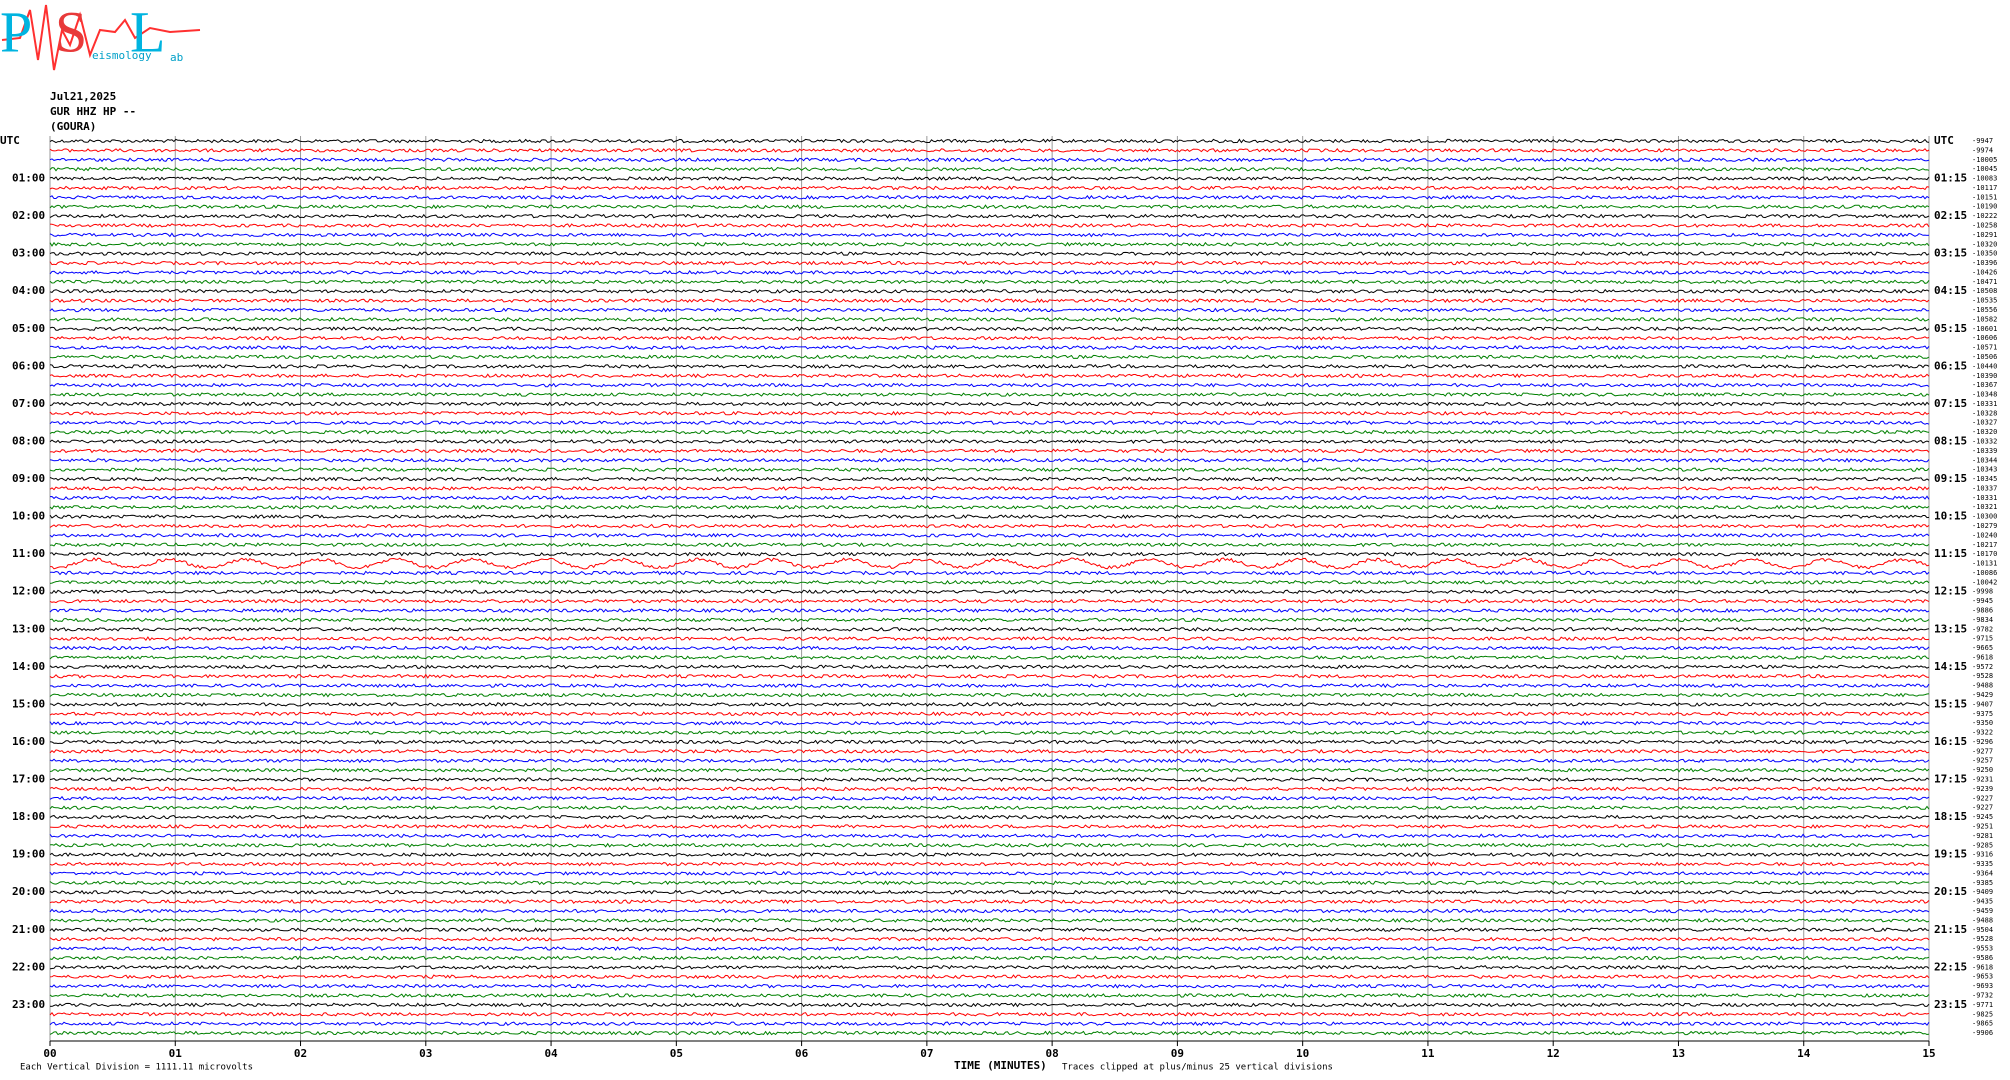 The image size is (2010, 1080). I want to click on right-time-label: UTC, so click(1944, 140).